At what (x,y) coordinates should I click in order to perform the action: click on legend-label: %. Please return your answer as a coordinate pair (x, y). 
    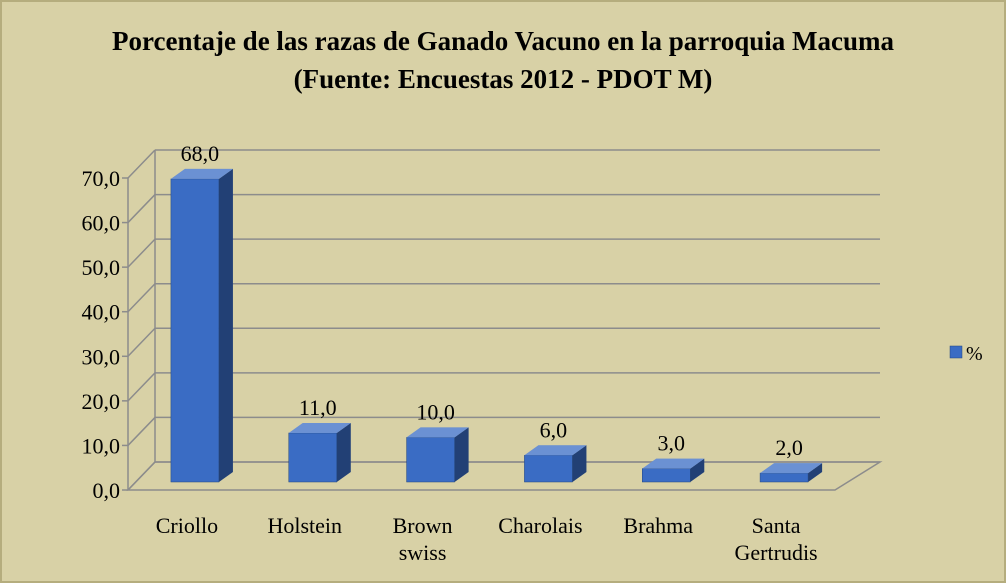
    Looking at the image, I should click on (974, 354).